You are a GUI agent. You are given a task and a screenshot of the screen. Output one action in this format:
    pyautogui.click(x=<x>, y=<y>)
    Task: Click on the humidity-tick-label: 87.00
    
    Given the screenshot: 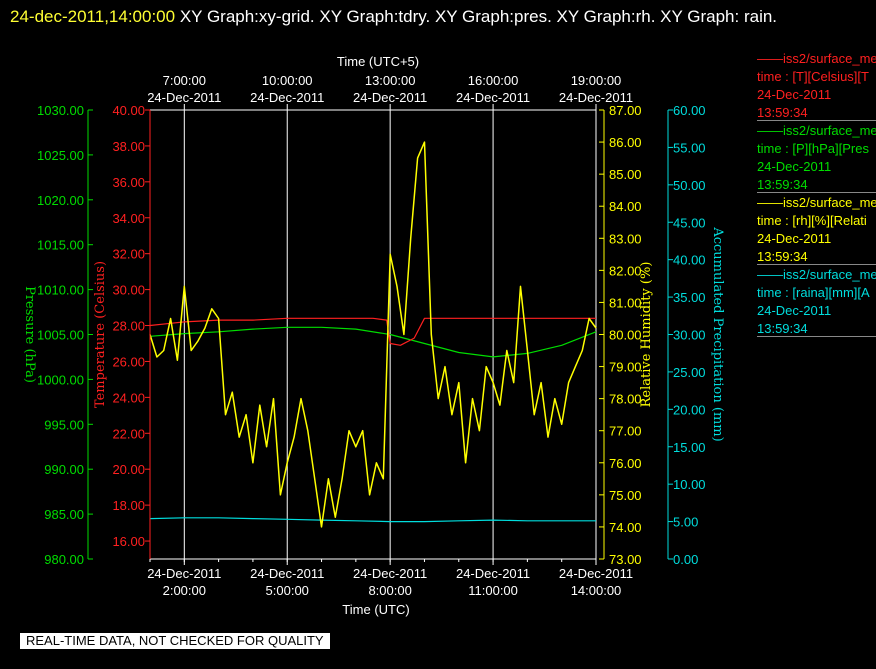 What is the action you would take?
    pyautogui.click(x=625, y=110)
    